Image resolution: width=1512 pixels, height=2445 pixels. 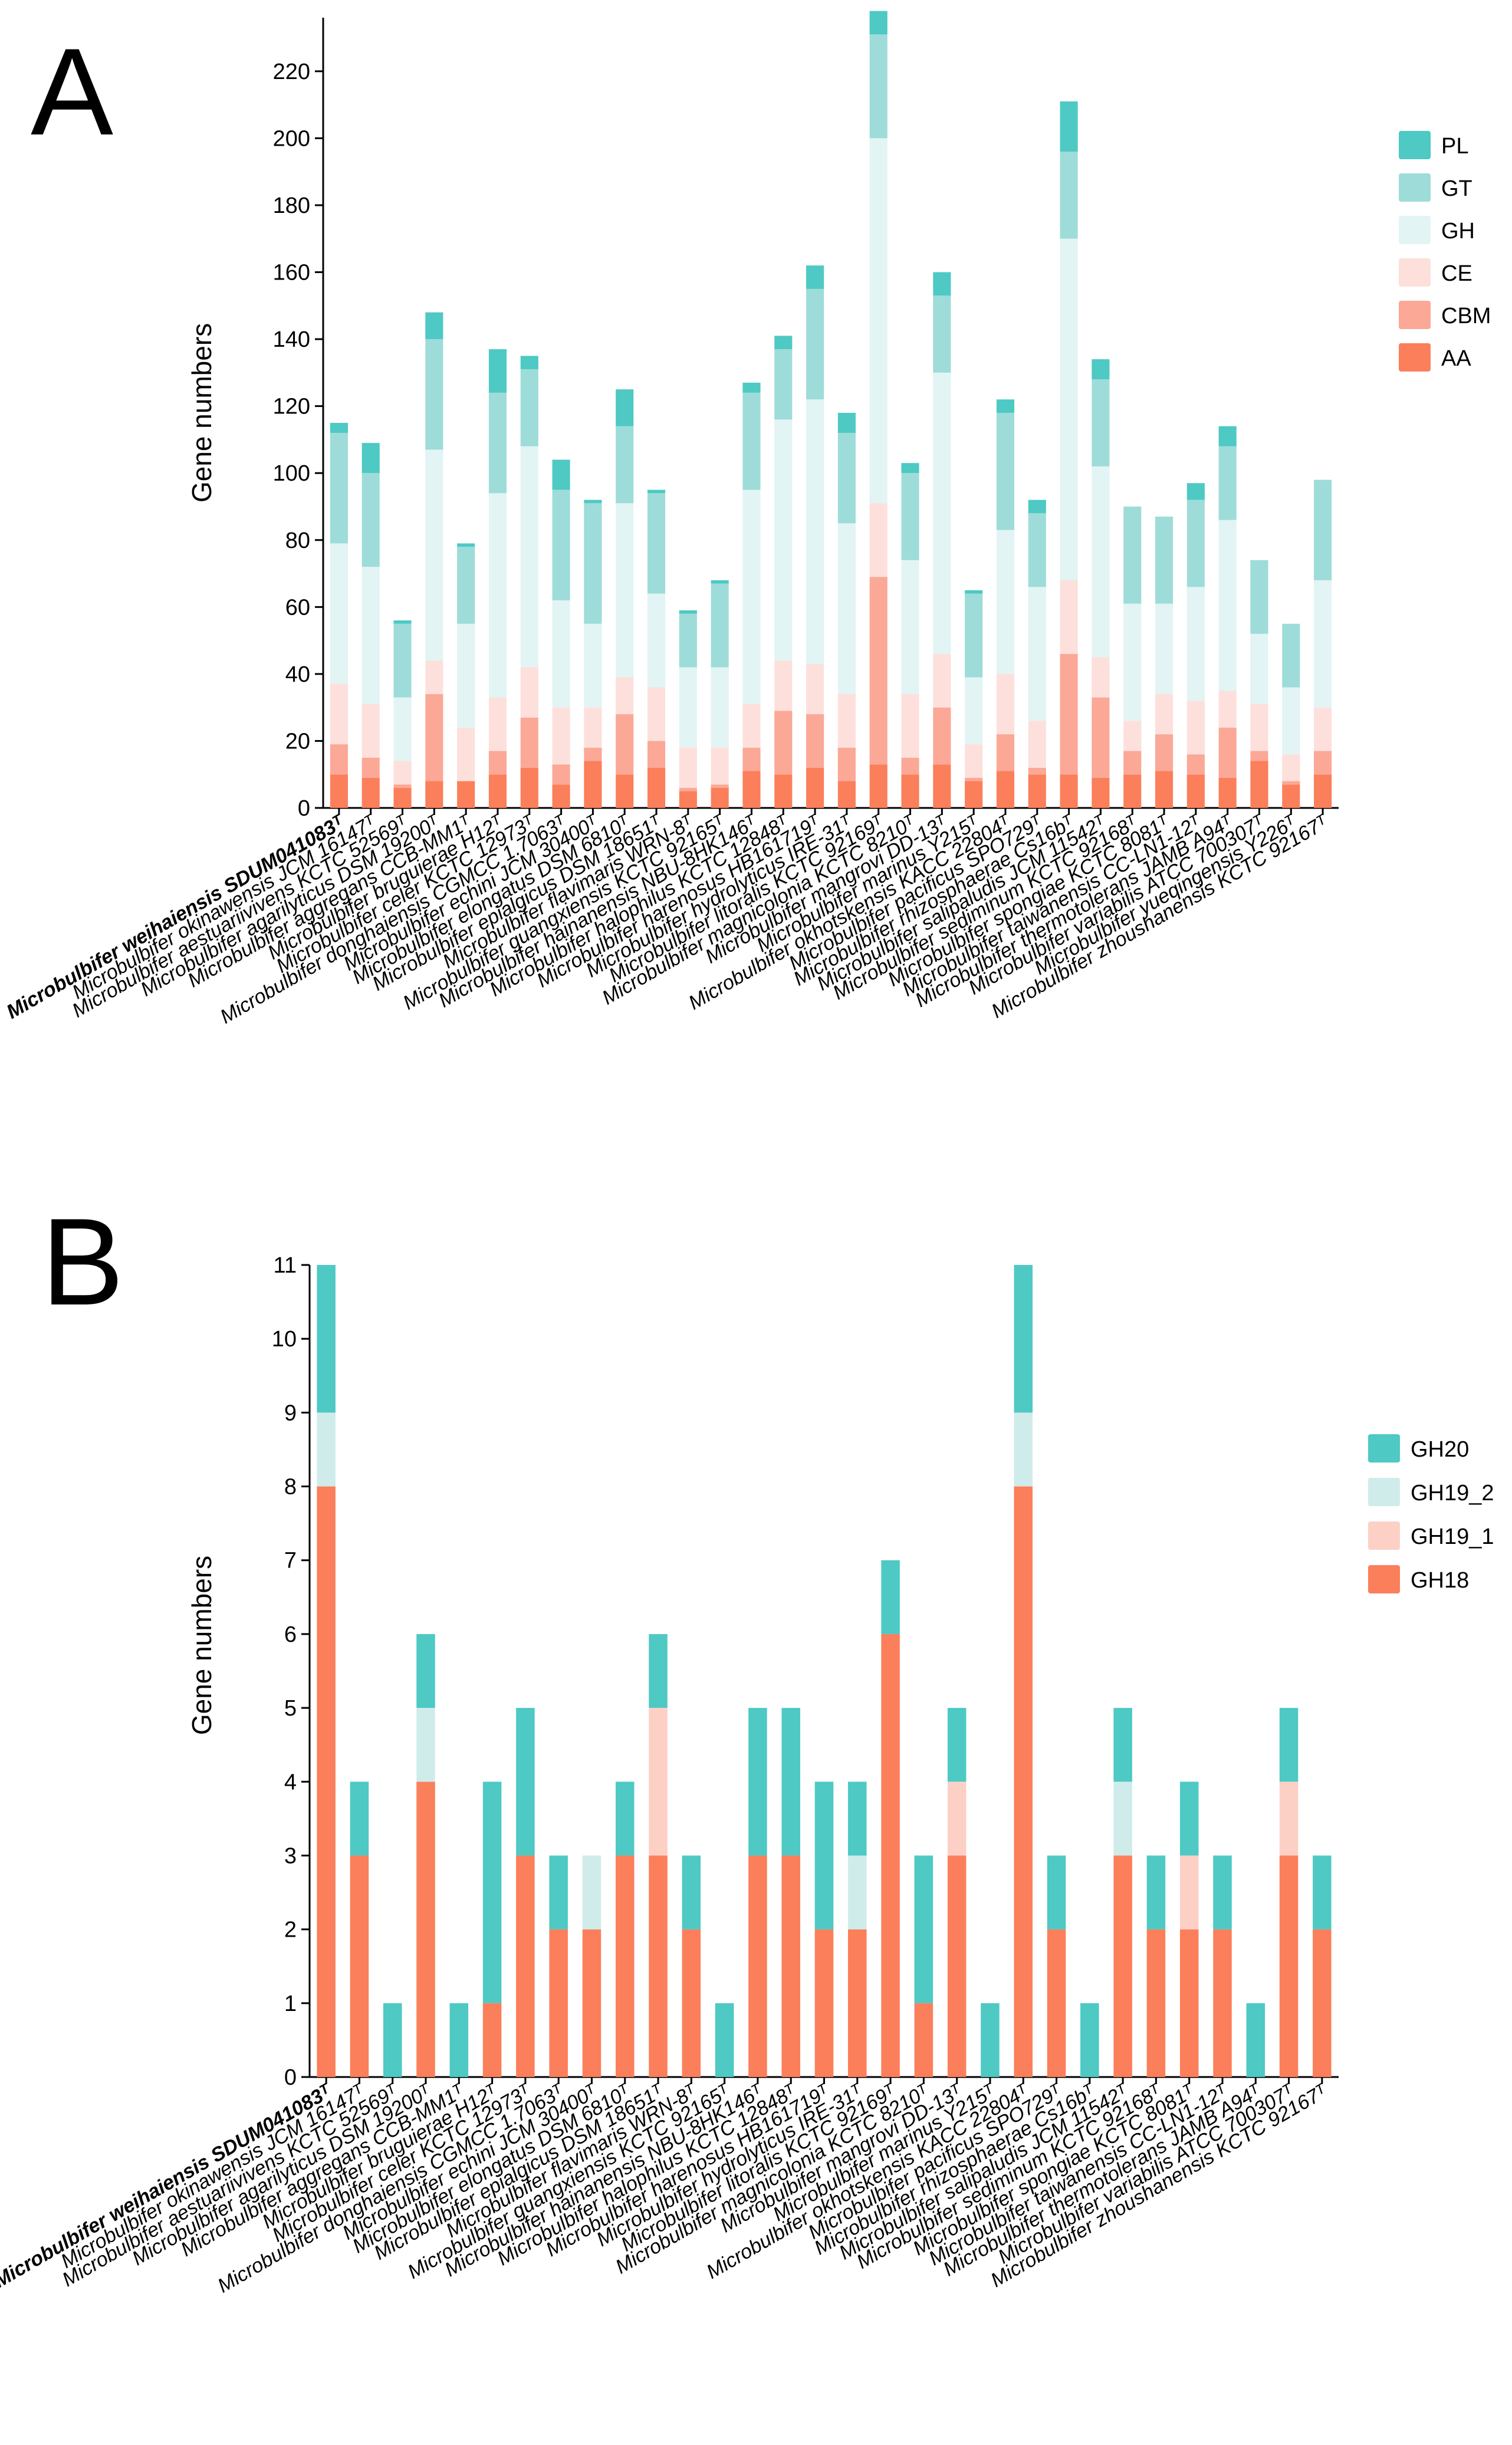 What do you see at coordinates (290, 2004) in the screenshot?
I see `y-tick-label: 1` at bounding box center [290, 2004].